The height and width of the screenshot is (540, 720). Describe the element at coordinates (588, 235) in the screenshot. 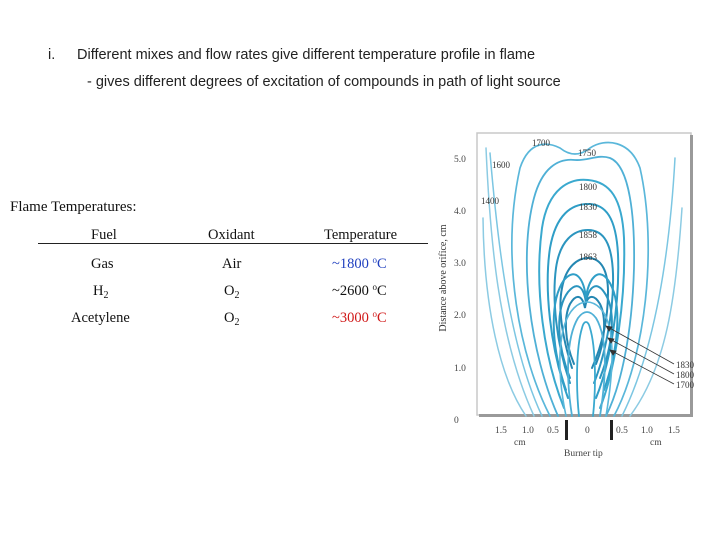

I see `label-1858: 1858` at that location.